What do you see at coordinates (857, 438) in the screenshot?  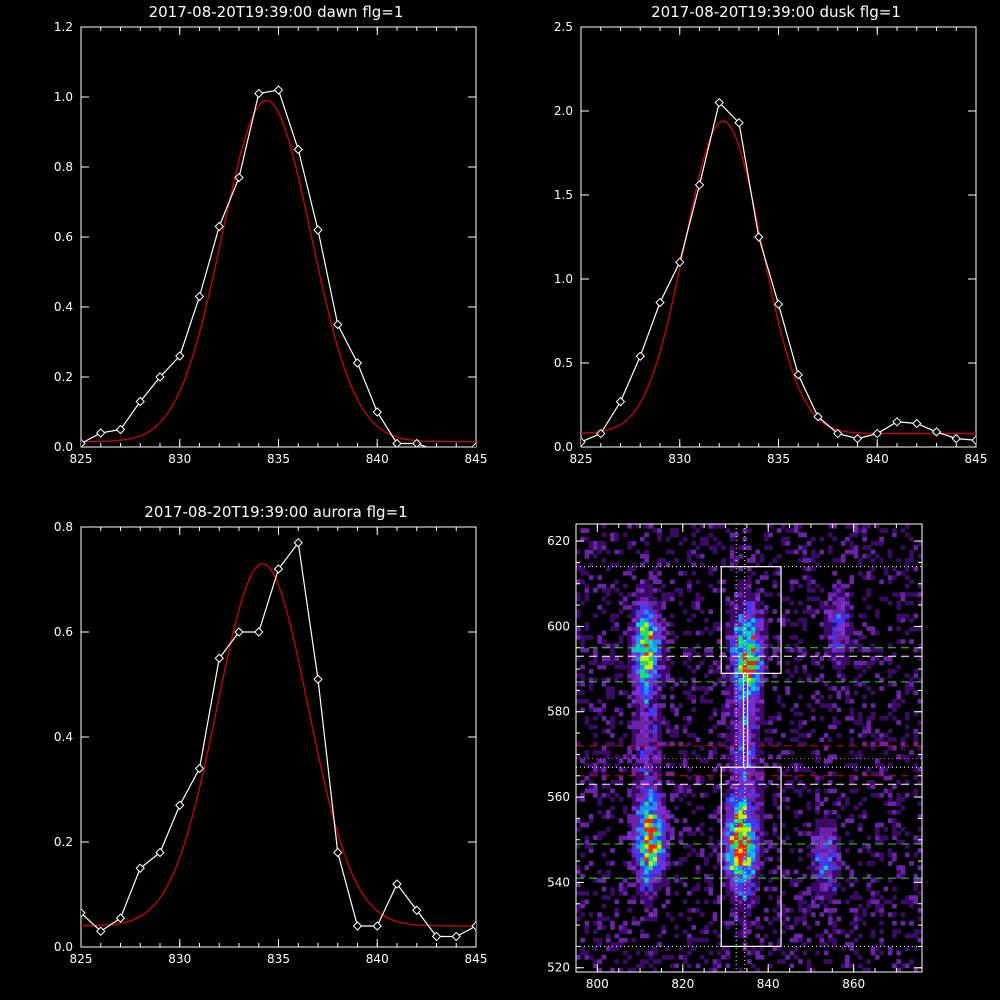 I see `dusk-data-point` at bounding box center [857, 438].